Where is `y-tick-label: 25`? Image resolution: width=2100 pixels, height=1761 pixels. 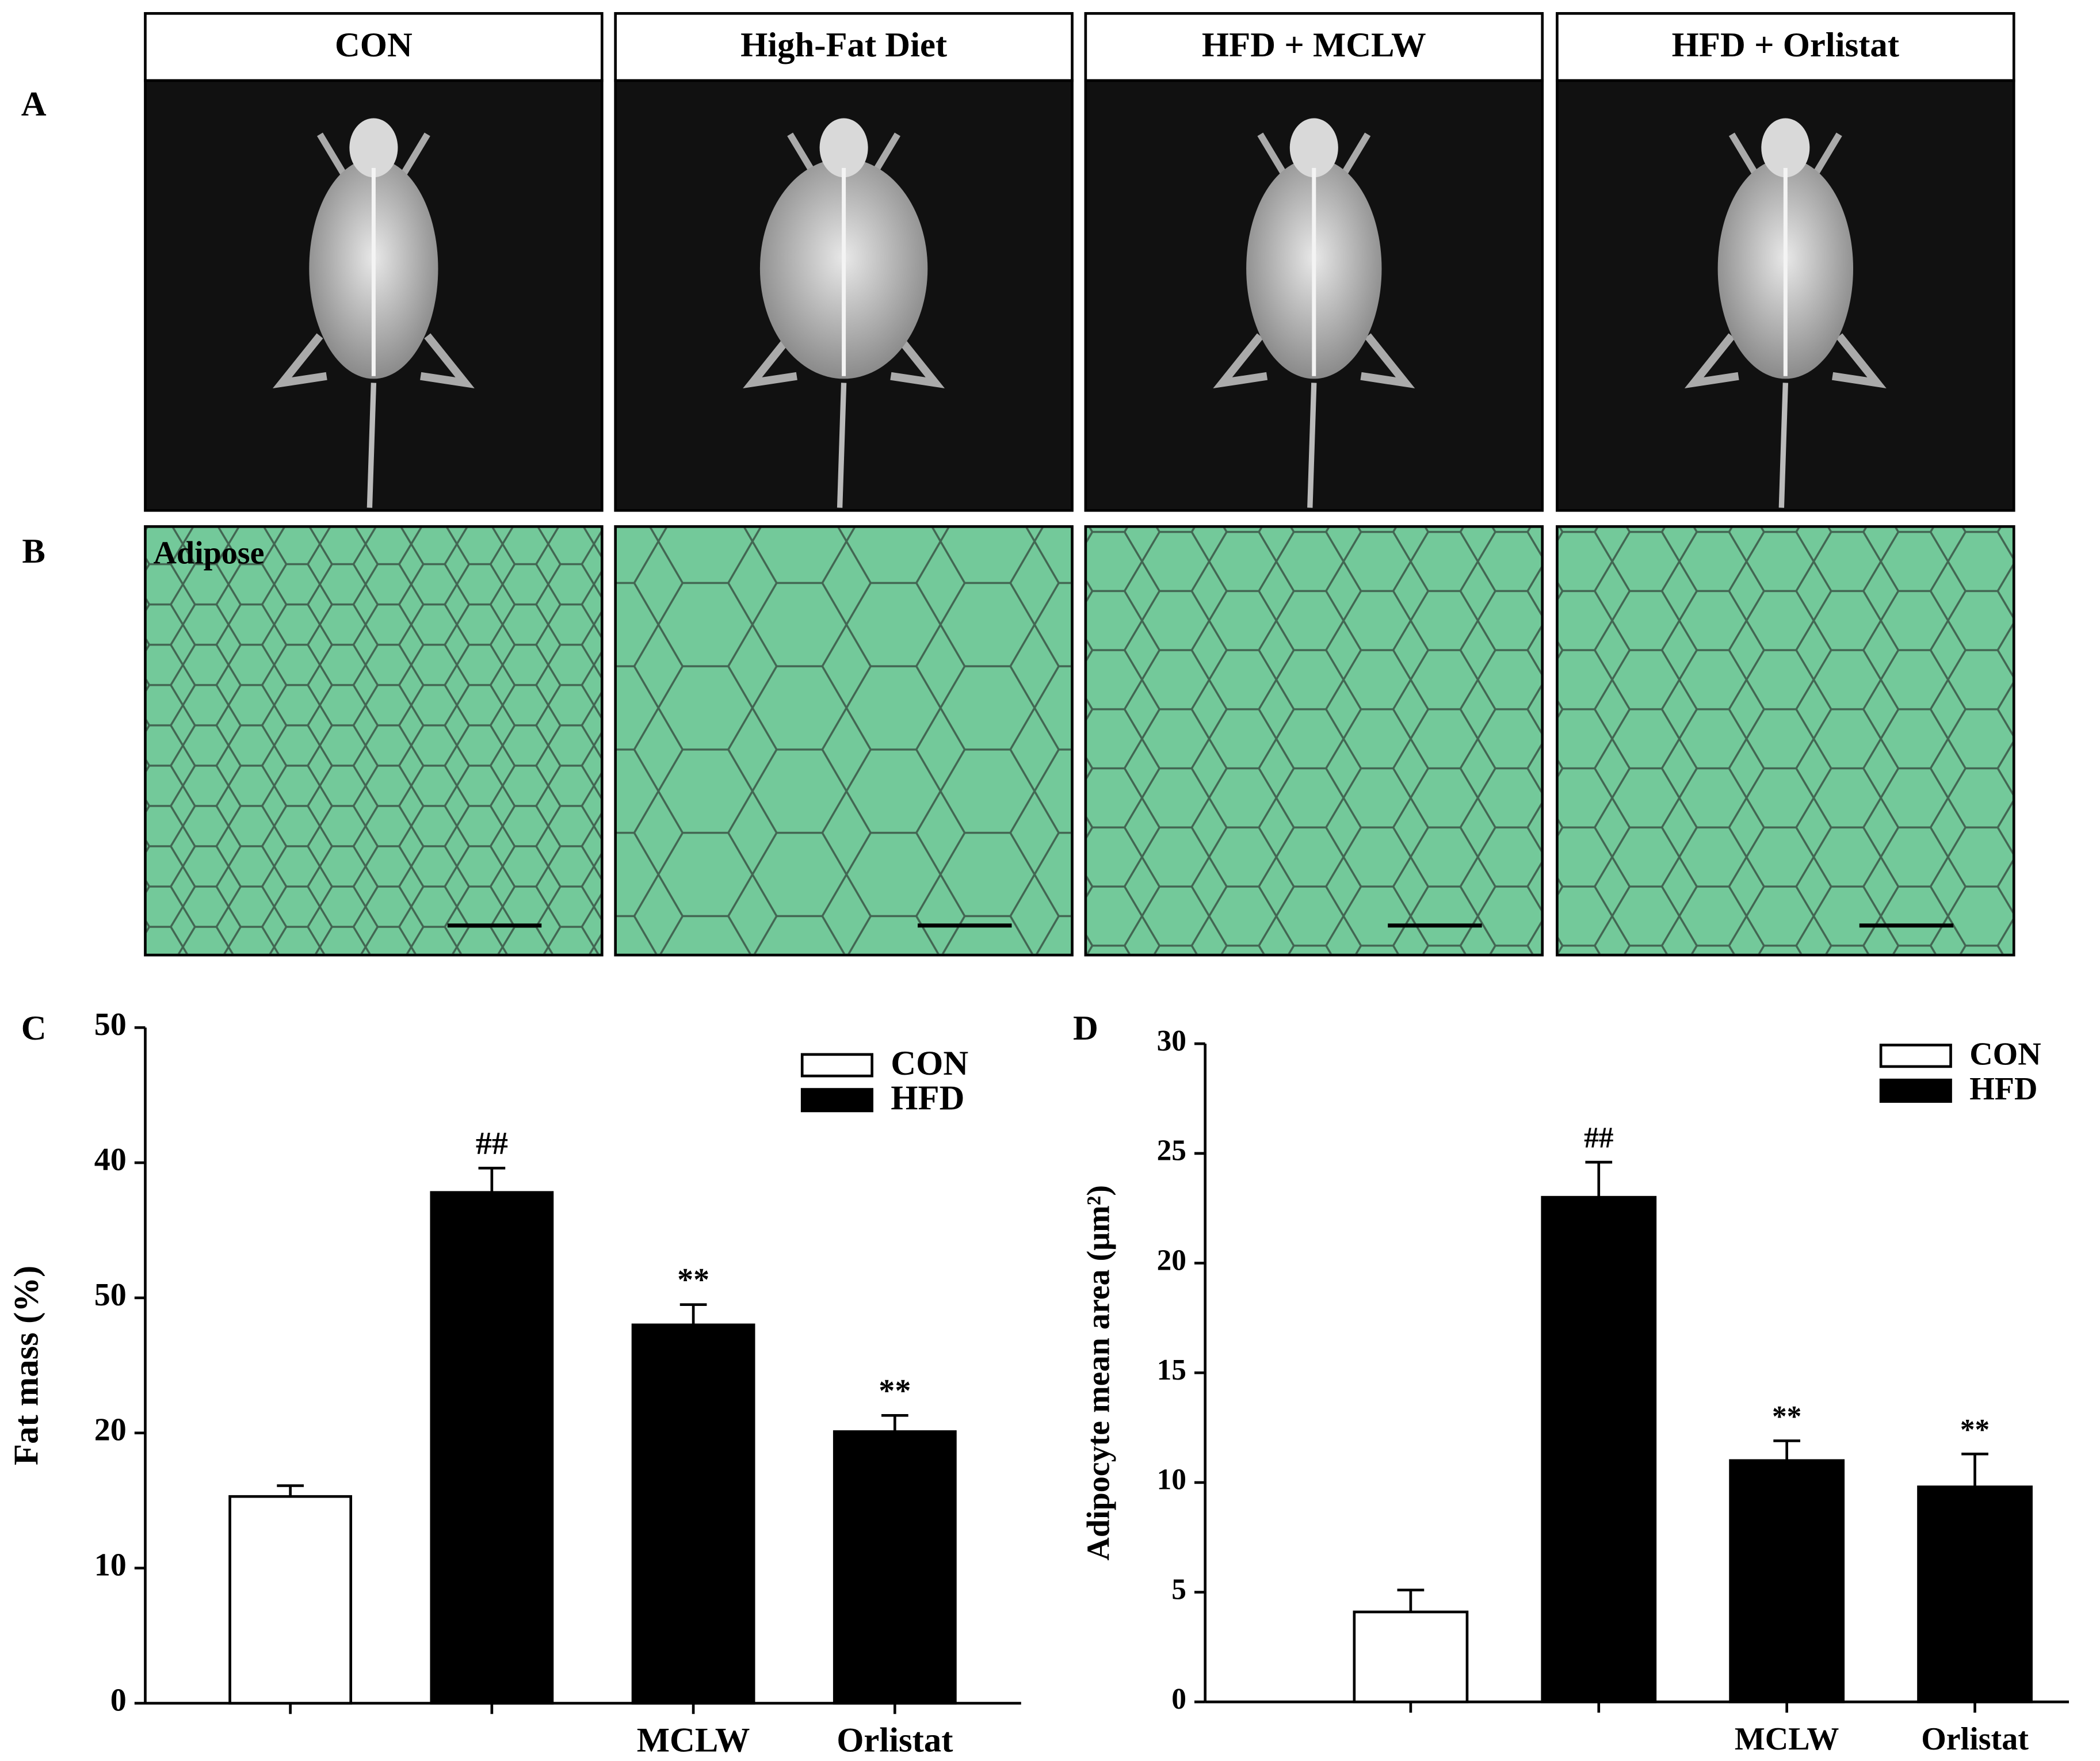 y-tick-label: 25 is located at coordinates (1171, 1150).